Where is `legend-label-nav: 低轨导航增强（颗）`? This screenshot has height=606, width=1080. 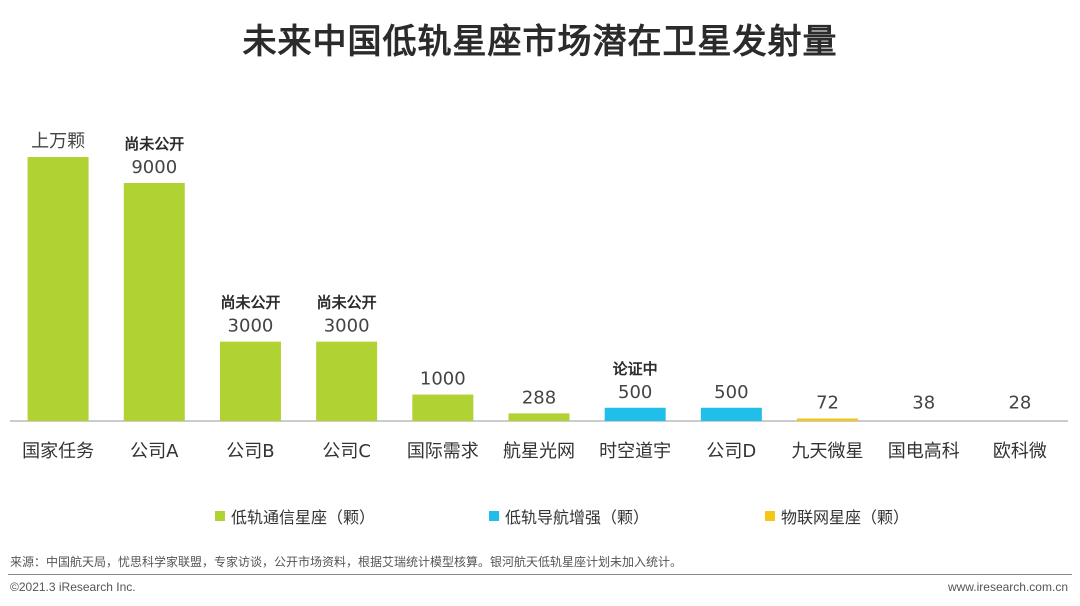
legend-label-nav: 低轨导航增强（颗） is located at coordinates (577, 517).